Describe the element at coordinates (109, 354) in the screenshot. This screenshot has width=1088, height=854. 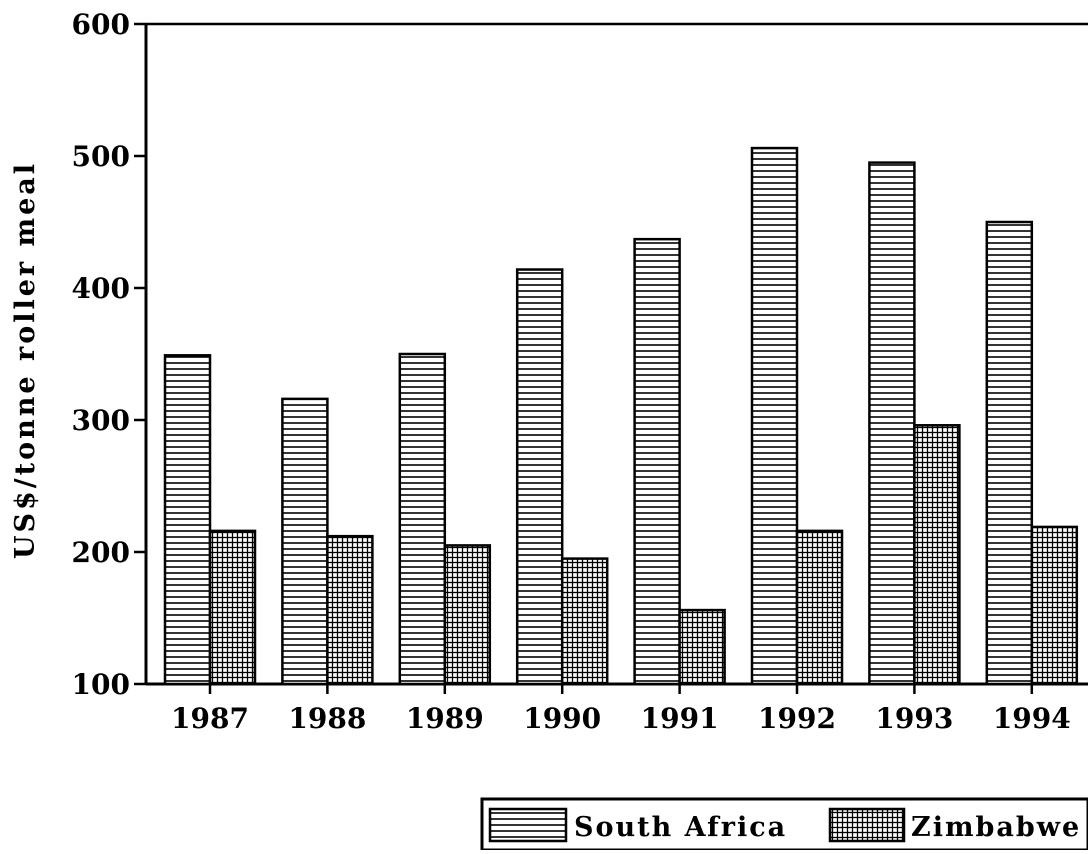
I see `y-axis-ticks: 100 200 300 400 500 600` at that location.